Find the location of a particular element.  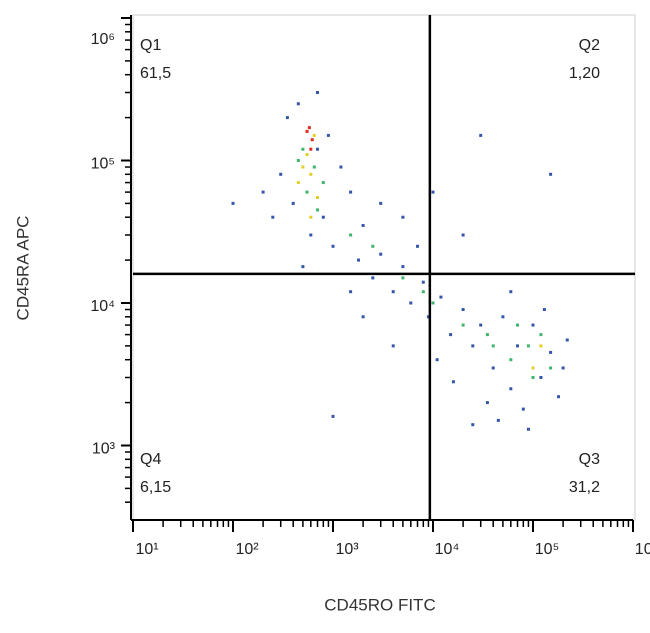

quadrant-percent: 6,15 is located at coordinates (155, 487).